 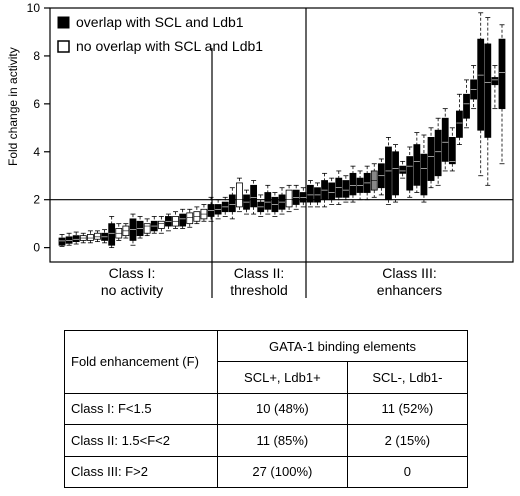 I want to click on header-scl-positive: SCL+, Ldb1+, so click(x=282, y=377).